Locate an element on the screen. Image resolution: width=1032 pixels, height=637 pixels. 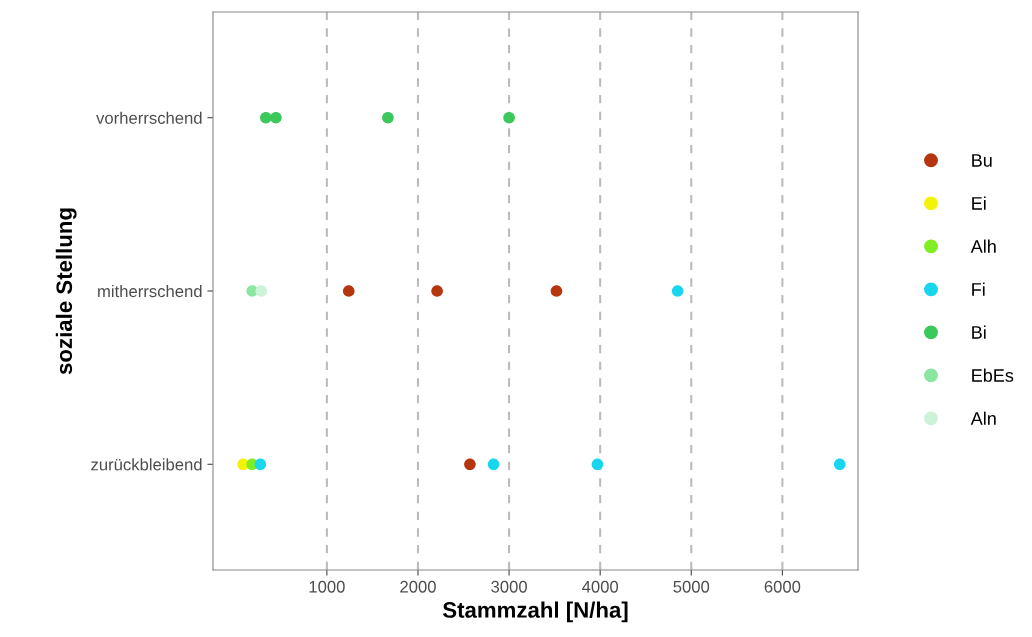
x-tick-label: 5000 is located at coordinates (691, 586).